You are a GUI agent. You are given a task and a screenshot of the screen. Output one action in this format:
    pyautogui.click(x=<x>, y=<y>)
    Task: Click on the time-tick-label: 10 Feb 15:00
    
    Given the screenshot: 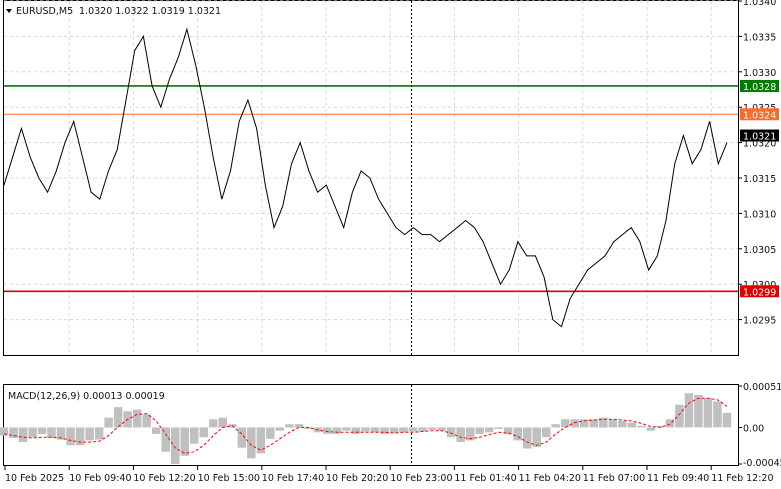 What is the action you would take?
    pyautogui.click(x=229, y=478)
    